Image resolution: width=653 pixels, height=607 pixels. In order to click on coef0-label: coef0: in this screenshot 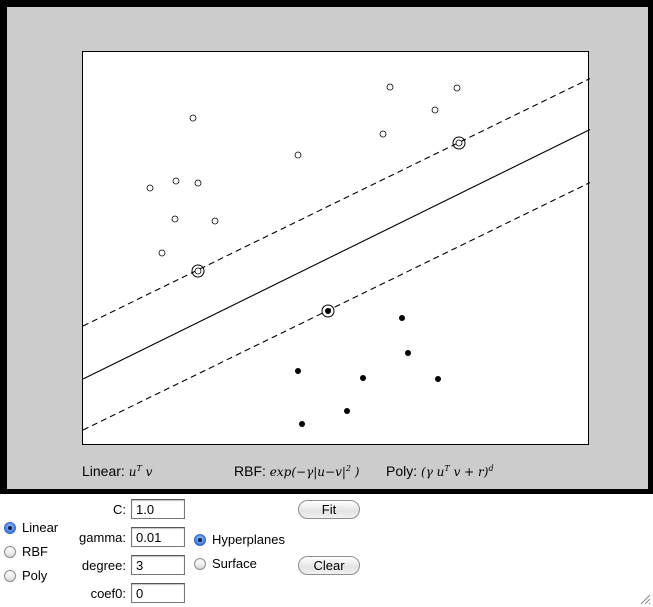, I will do `click(108, 593)`.